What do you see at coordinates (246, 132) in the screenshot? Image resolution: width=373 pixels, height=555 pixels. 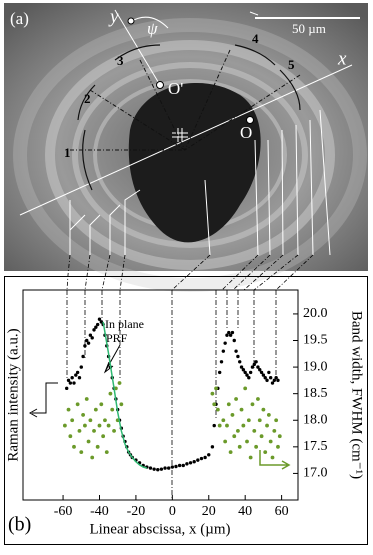 I see `origin-label: O` at bounding box center [246, 132].